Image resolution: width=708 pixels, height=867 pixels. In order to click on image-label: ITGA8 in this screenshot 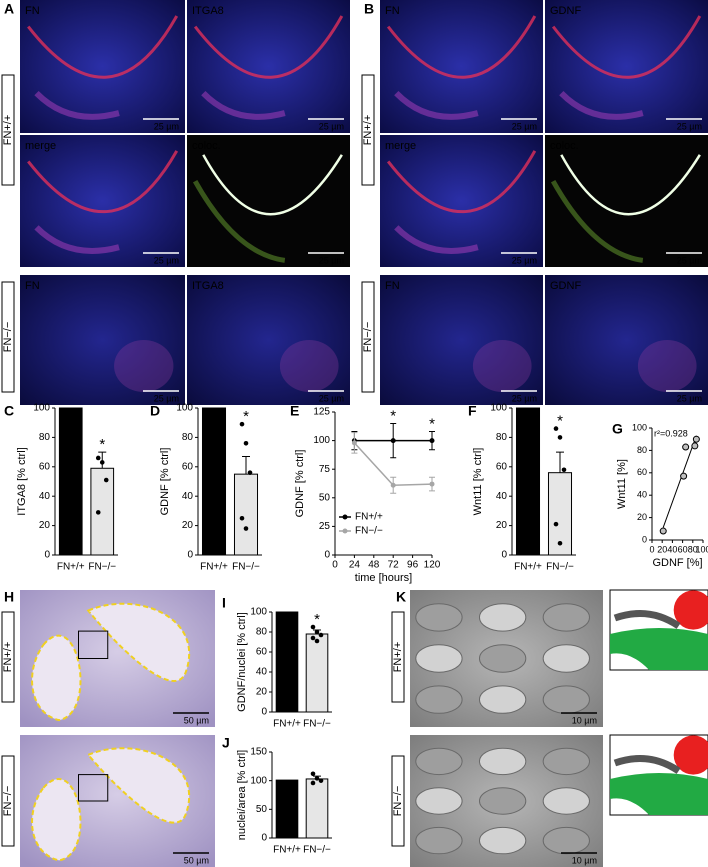, I will do `click(208, 11)`.